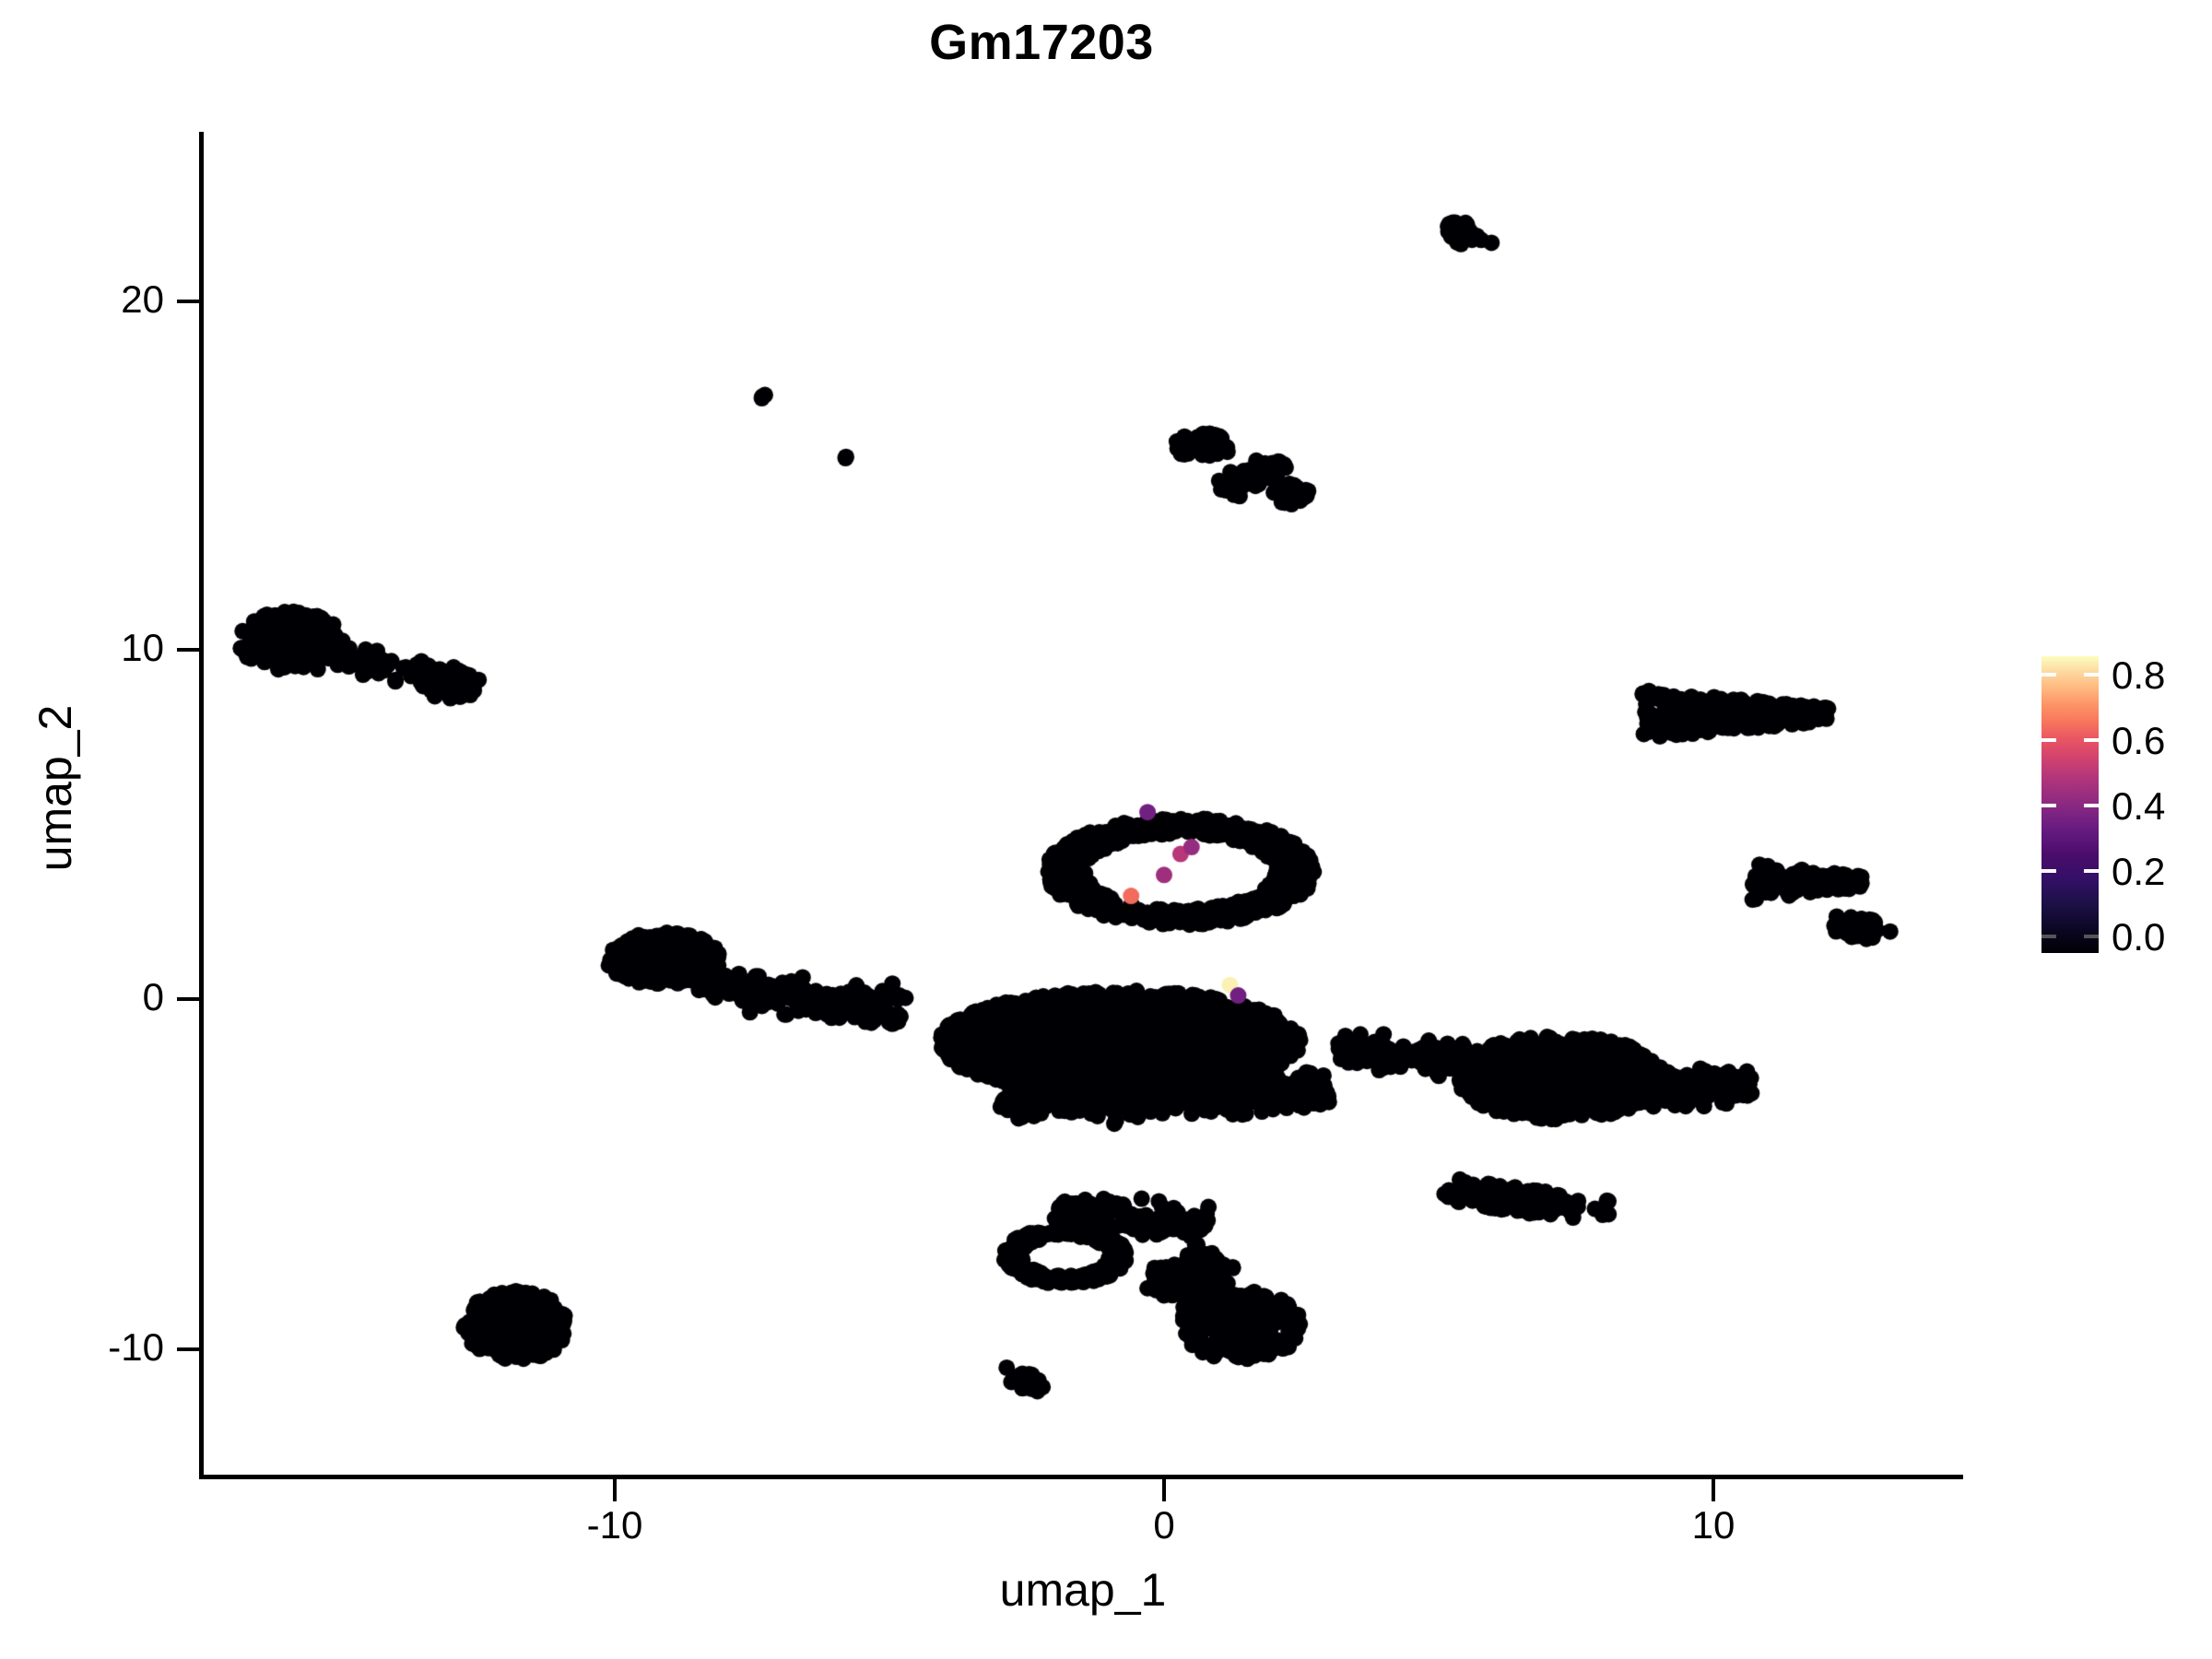  What do you see at coordinates (142, 299) in the screenshot?
I see `y-tick-label-20: 20` at bounding box center [142, 299].